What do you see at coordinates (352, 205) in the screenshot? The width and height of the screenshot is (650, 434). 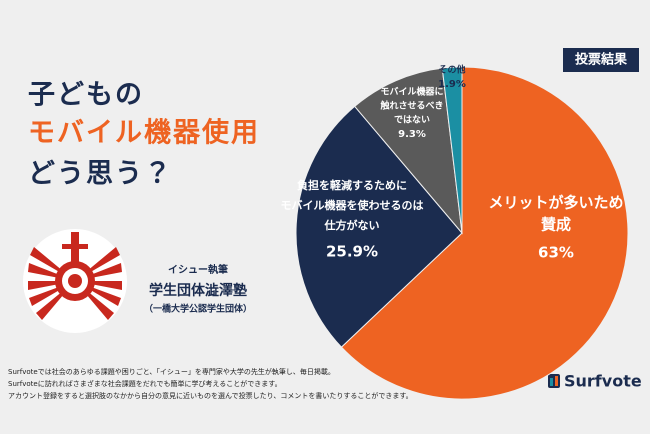 I see `slice-label: モバイル機器を使わせるのは` at bounding box center [352, 205].